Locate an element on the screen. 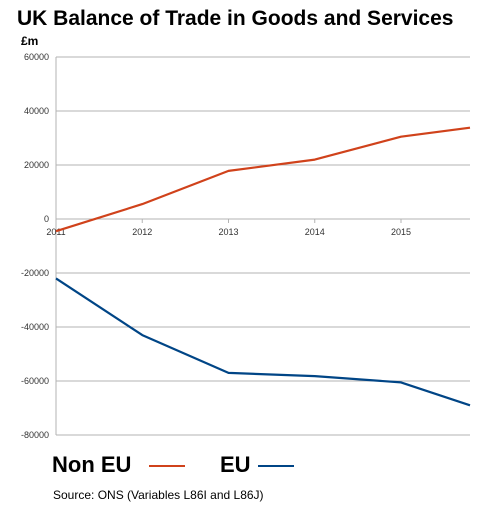  legend-swatch-eu is located at coordinates (276, 466).